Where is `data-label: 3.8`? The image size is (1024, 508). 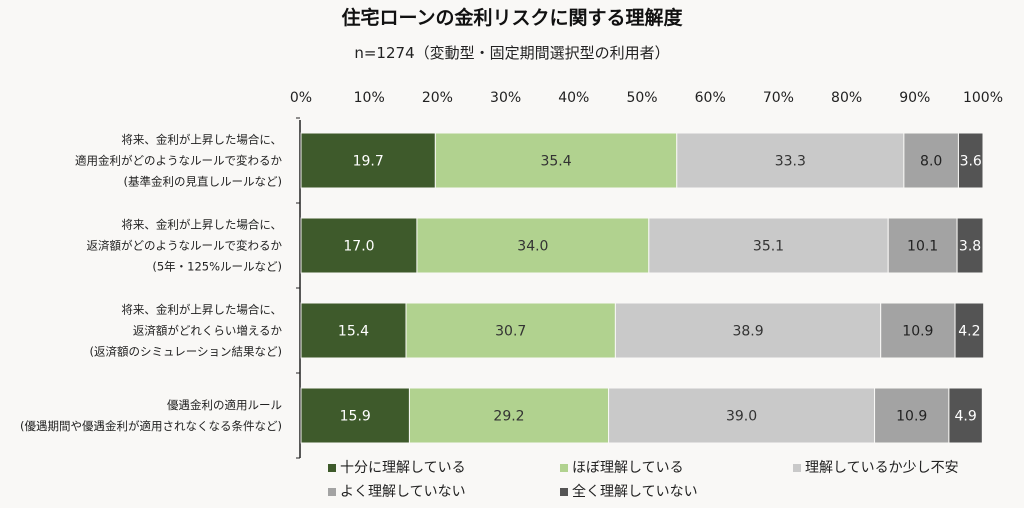
data-label: 3.8 is located at coordinates (970, 247).